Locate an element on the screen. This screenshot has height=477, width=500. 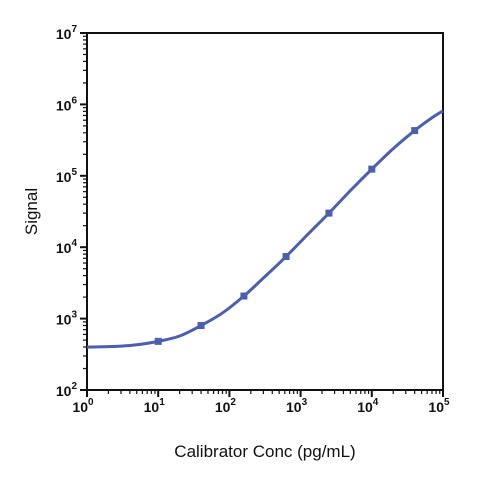
y-axis-title: Signal is located at coordinates (31, 211).